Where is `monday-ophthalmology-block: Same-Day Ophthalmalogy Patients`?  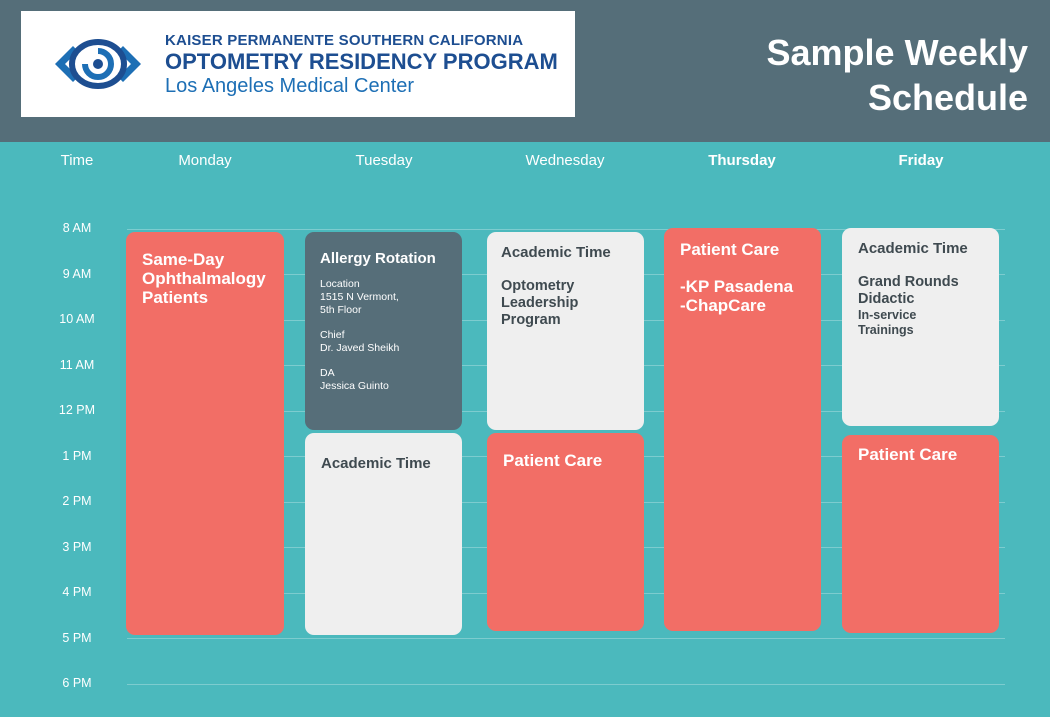
monday-ophthalmology-block: Same-Day Ophthalmalogy Patients is located at coordinates (205, 433).